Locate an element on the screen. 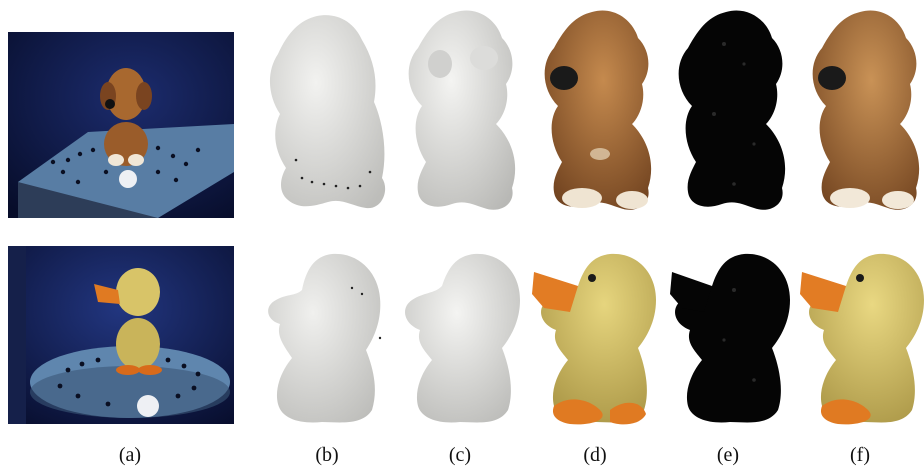 The width and height of the screenshot is (924, 472). caption-e: (e) is located at coordinates (728, 455).